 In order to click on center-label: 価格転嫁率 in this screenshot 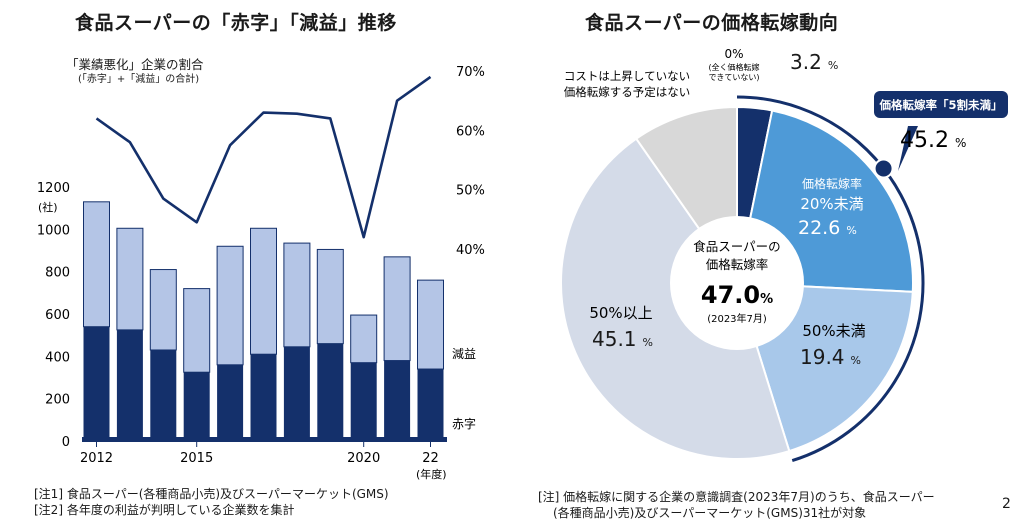, I will do `click(737, 264)`.